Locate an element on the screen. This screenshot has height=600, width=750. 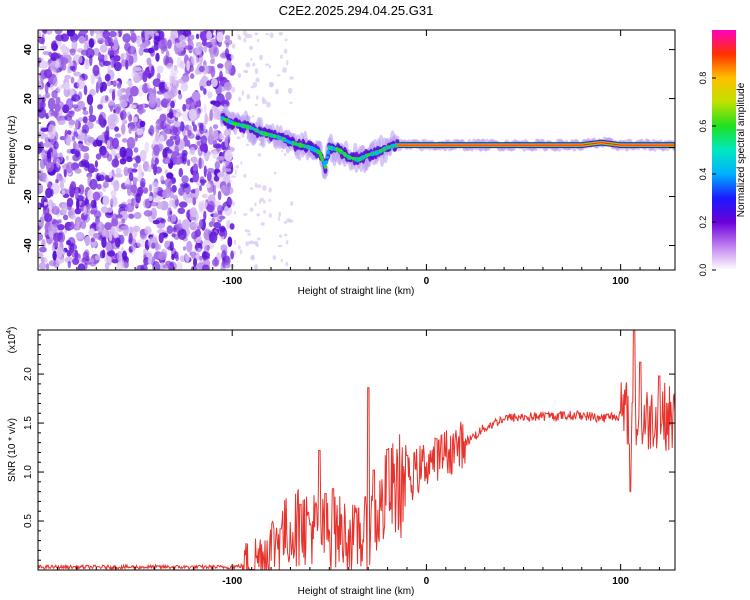
y-tick-label: -40 is located at coordinates (28, 245).